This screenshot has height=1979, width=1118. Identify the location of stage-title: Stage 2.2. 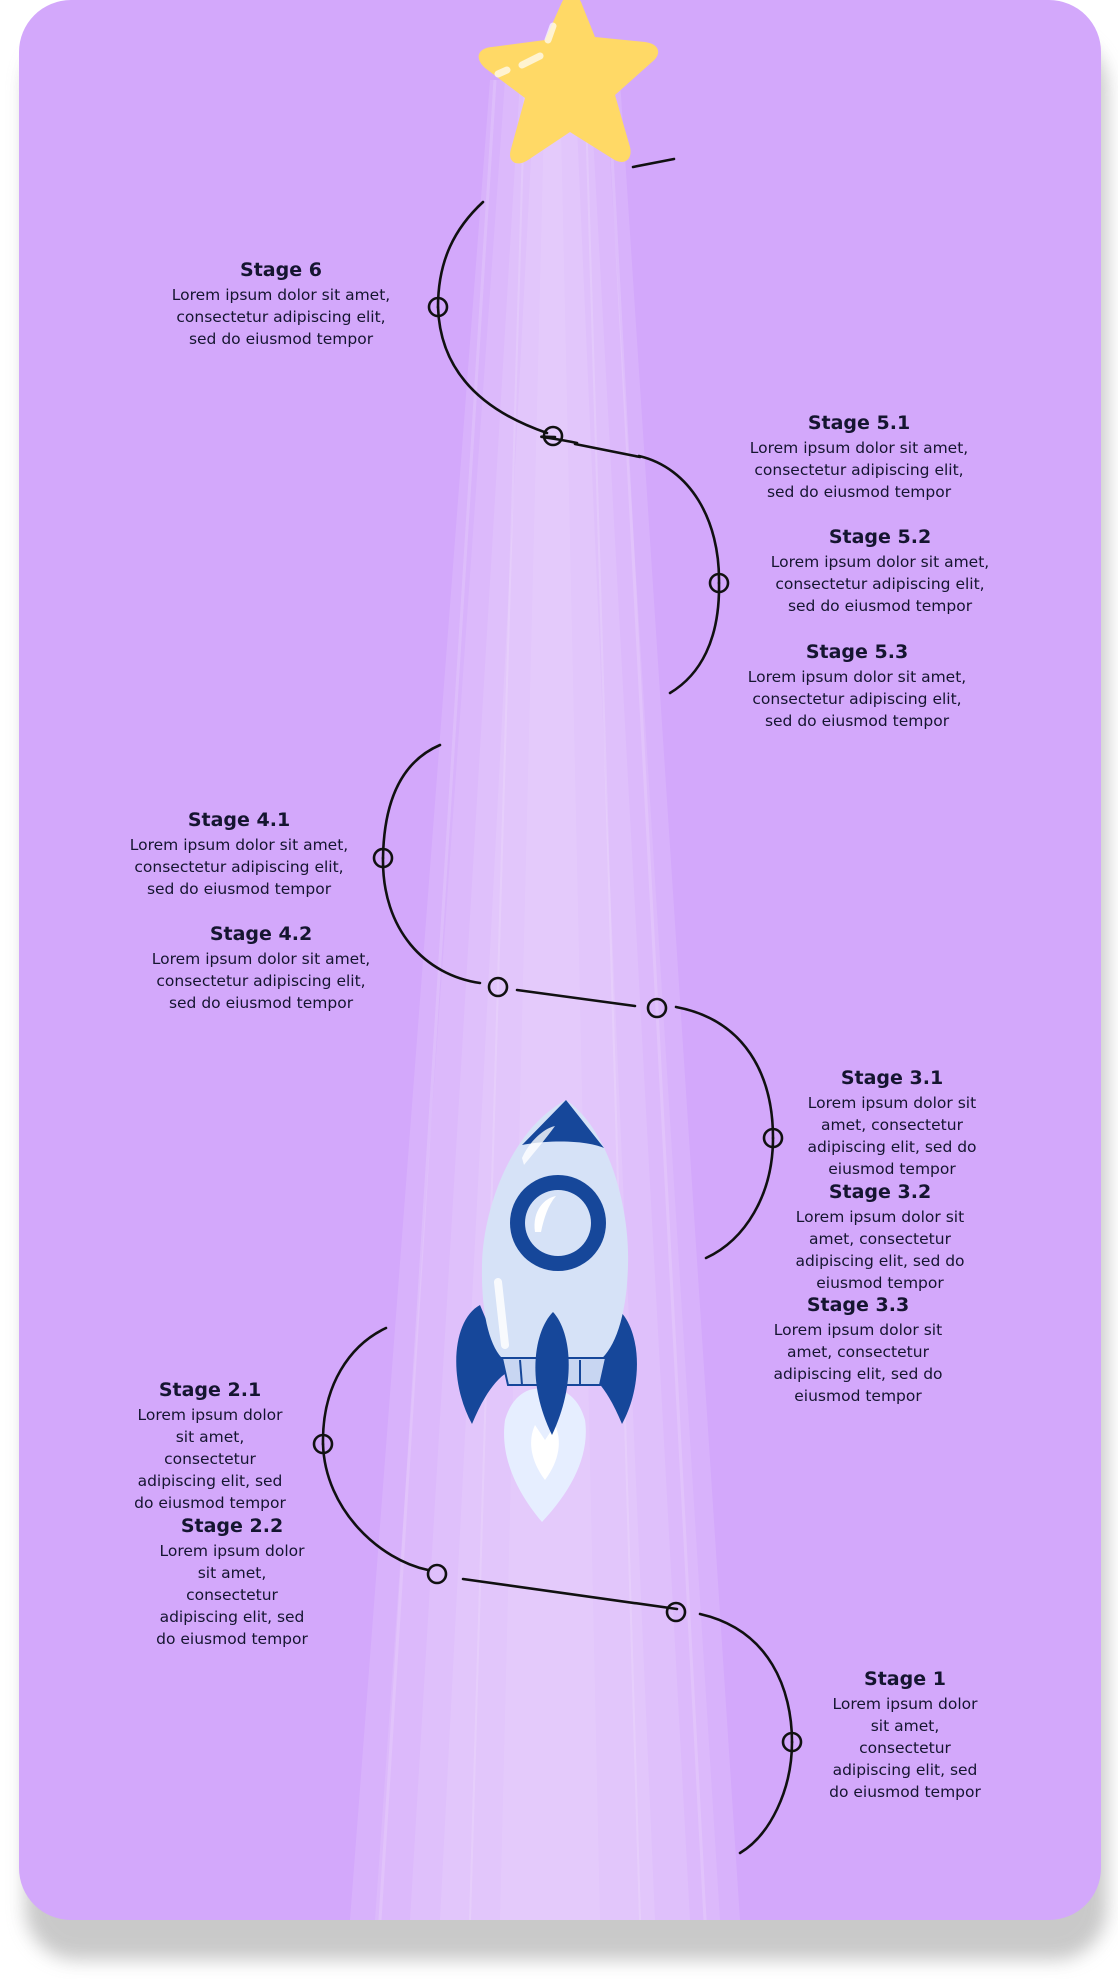
(232, 1526).